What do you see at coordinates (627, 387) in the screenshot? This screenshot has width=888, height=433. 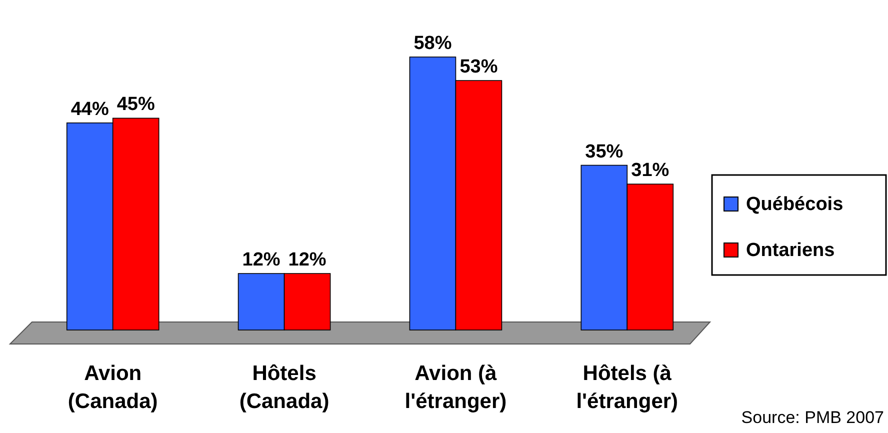 I see `x-tick-label: Hôtels (à l'étranger)` at bounding box center [627, 387].